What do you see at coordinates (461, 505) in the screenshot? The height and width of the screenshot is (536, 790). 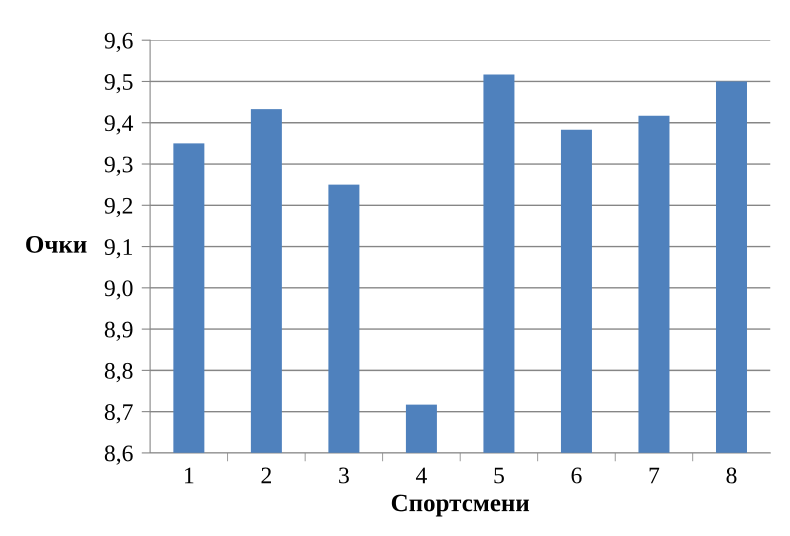 I see `x-axis-title: Спортсмени` at bounding box center [461, 505].